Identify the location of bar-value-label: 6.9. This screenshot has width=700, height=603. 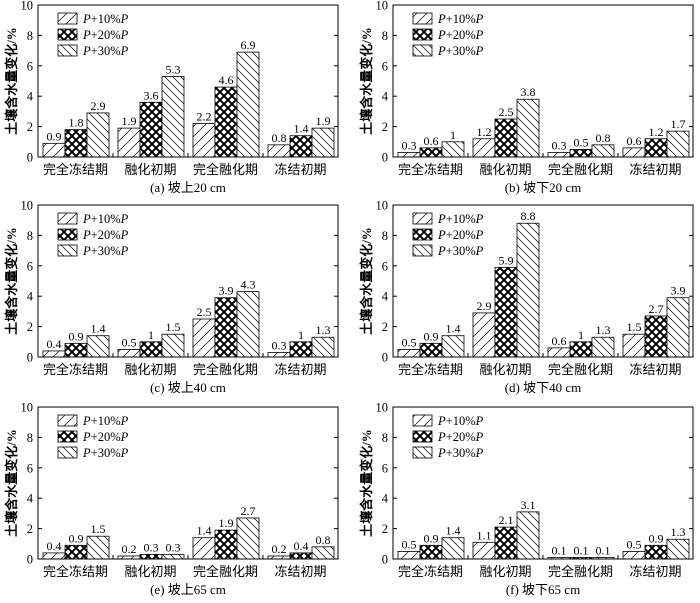
(248, 45).